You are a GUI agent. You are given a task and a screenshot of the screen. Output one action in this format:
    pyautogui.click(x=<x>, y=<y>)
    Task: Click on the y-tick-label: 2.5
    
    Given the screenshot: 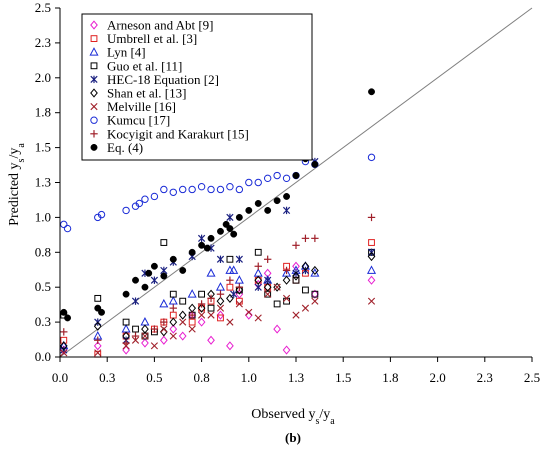 What is the action you would take?
    pyautogui.click(x=43, y=7)
    